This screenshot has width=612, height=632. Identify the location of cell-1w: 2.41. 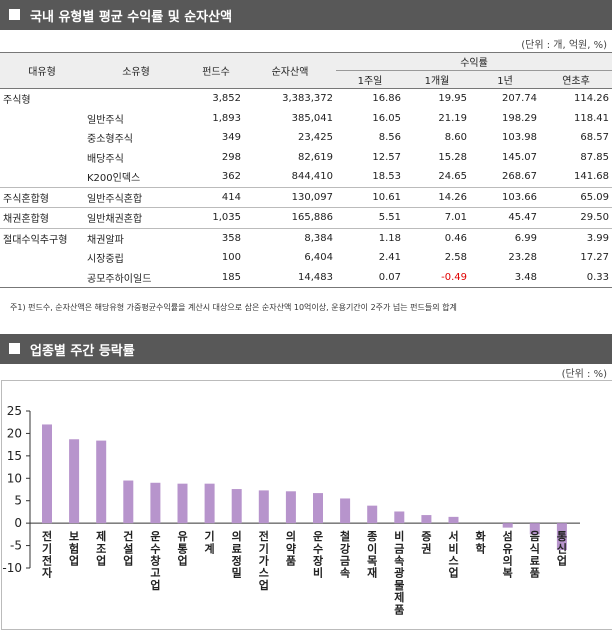
(389, 258).